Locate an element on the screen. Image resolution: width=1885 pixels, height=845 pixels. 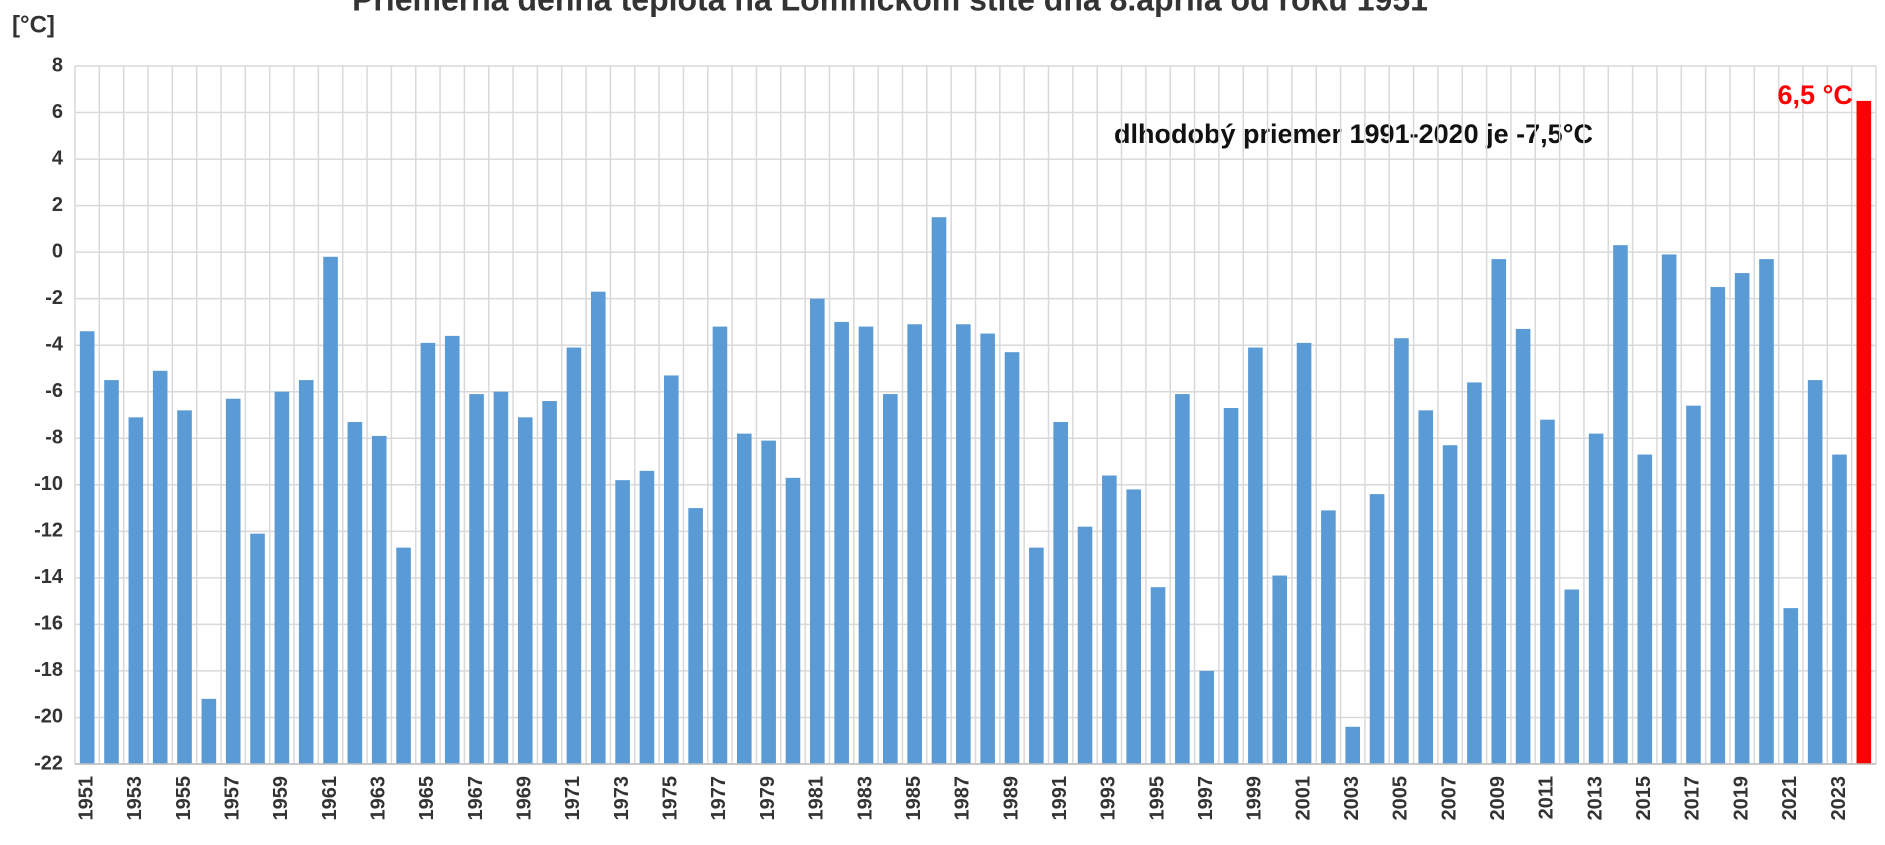
x-tick-label: 2011 is located at coordinates (1547, 797).